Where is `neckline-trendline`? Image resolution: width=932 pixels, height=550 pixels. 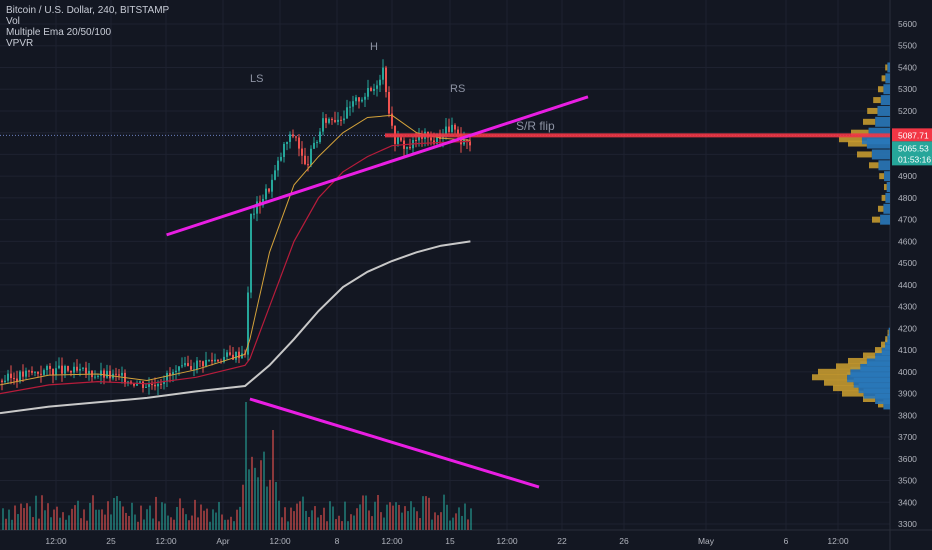
neckline-trendline is located at coordinates (377, 166).